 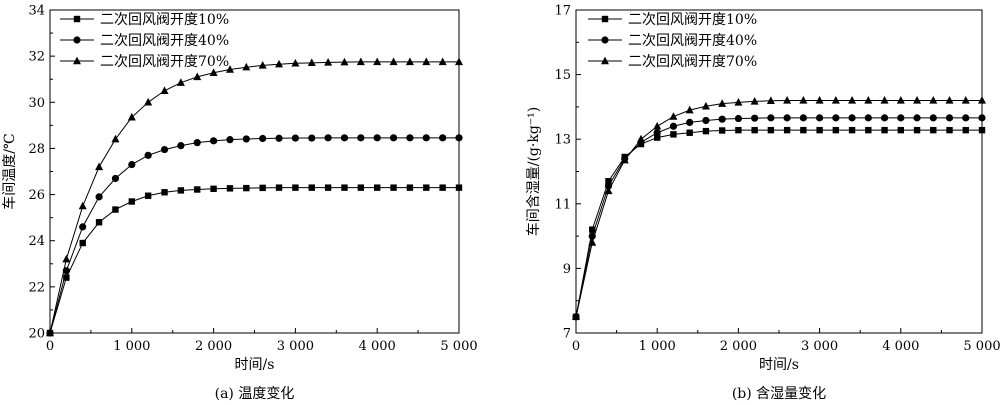 I want to click on x-tick-label: 1 000, so click(x=657, y=346).